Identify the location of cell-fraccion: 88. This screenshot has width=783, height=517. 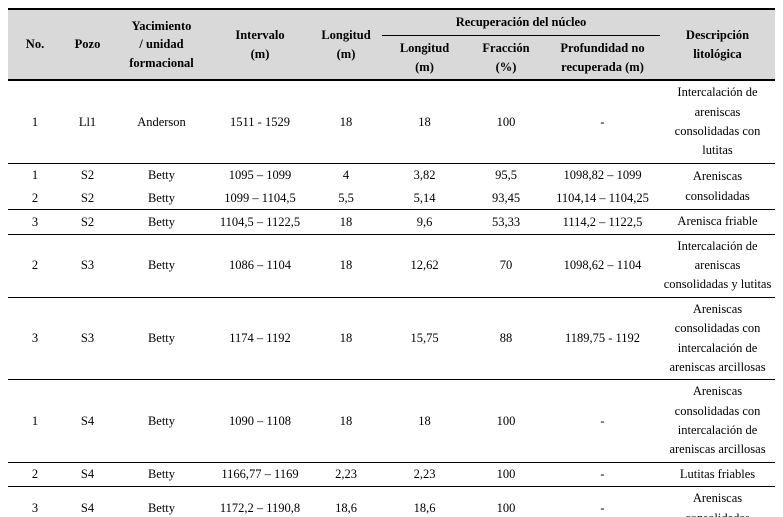
(506, 338).